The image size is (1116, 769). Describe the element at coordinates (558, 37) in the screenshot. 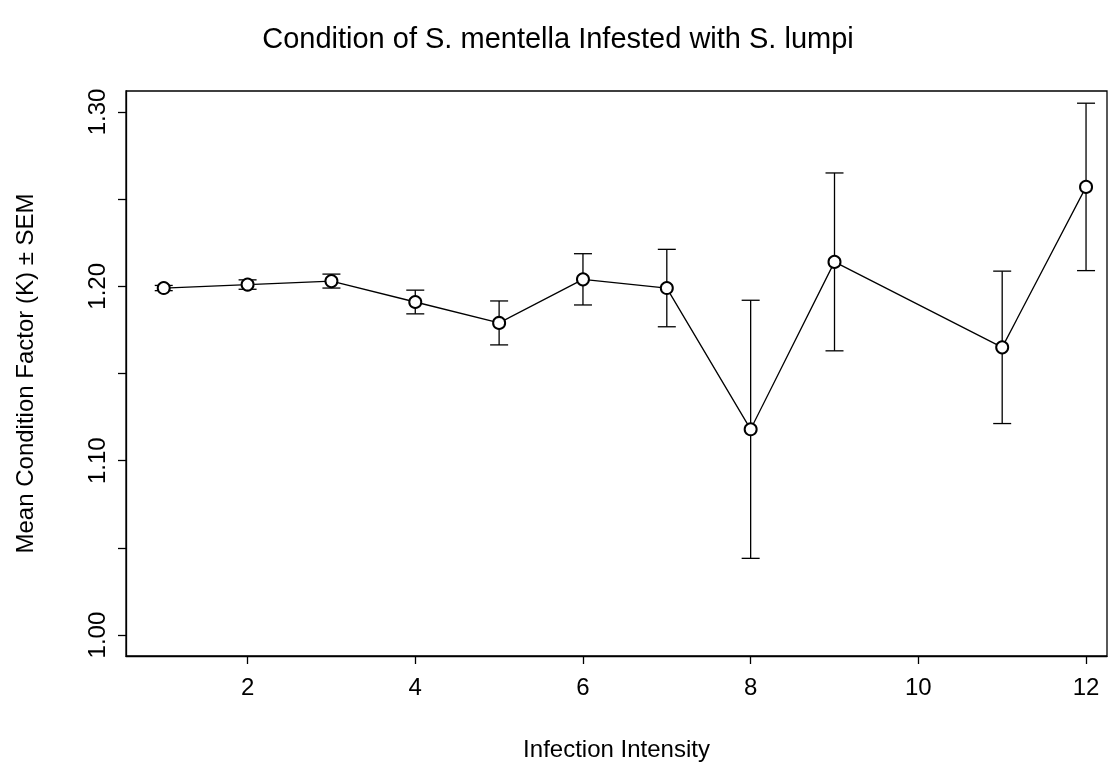

I see `chart-title: Condition of S. mentella Infested with S. lumpi` at that location.